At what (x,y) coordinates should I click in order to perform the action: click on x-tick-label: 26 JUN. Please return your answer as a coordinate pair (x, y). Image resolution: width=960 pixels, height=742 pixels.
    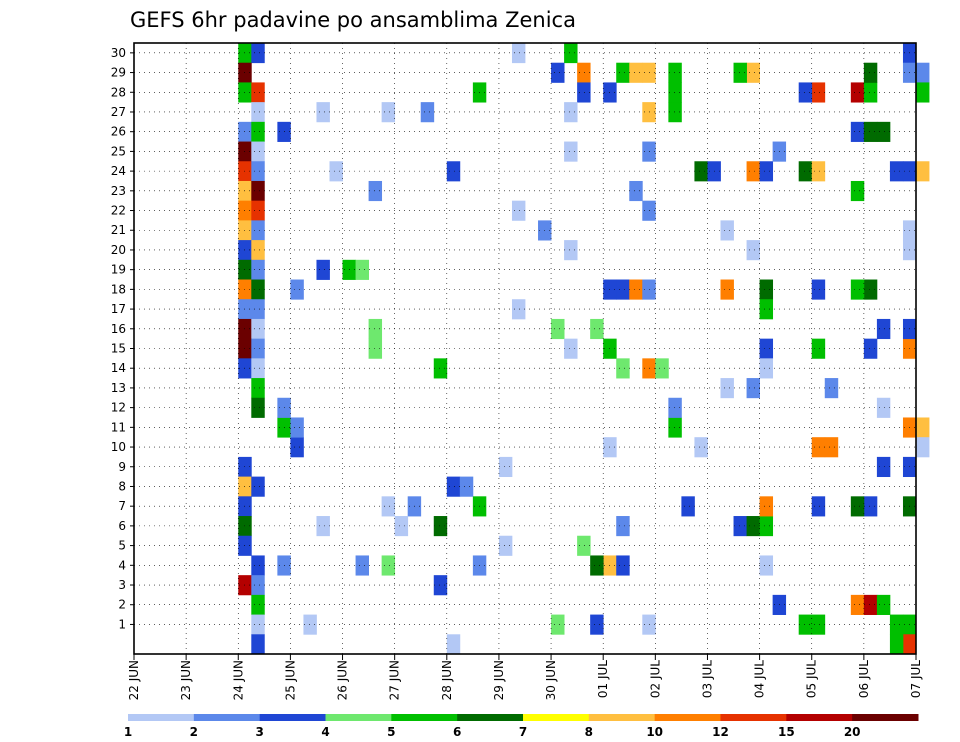
    Looking at the image, I should click on (343, 680).